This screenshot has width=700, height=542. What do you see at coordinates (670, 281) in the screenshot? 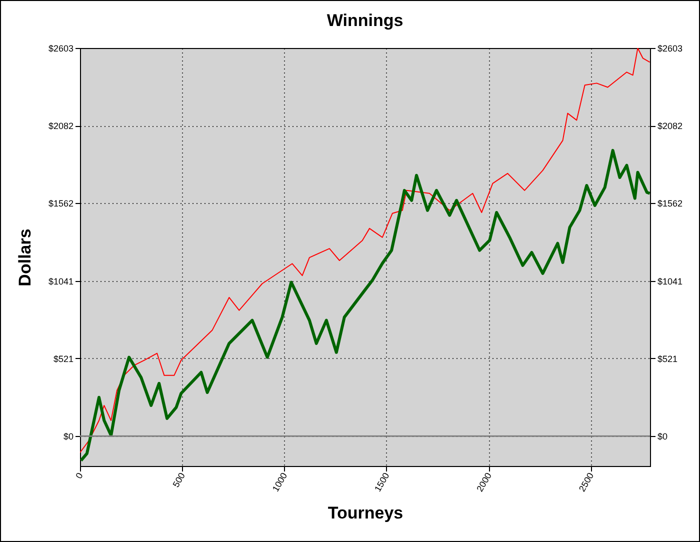
I see `y2-tick-label: $1041` at bounding box center [670, 281].